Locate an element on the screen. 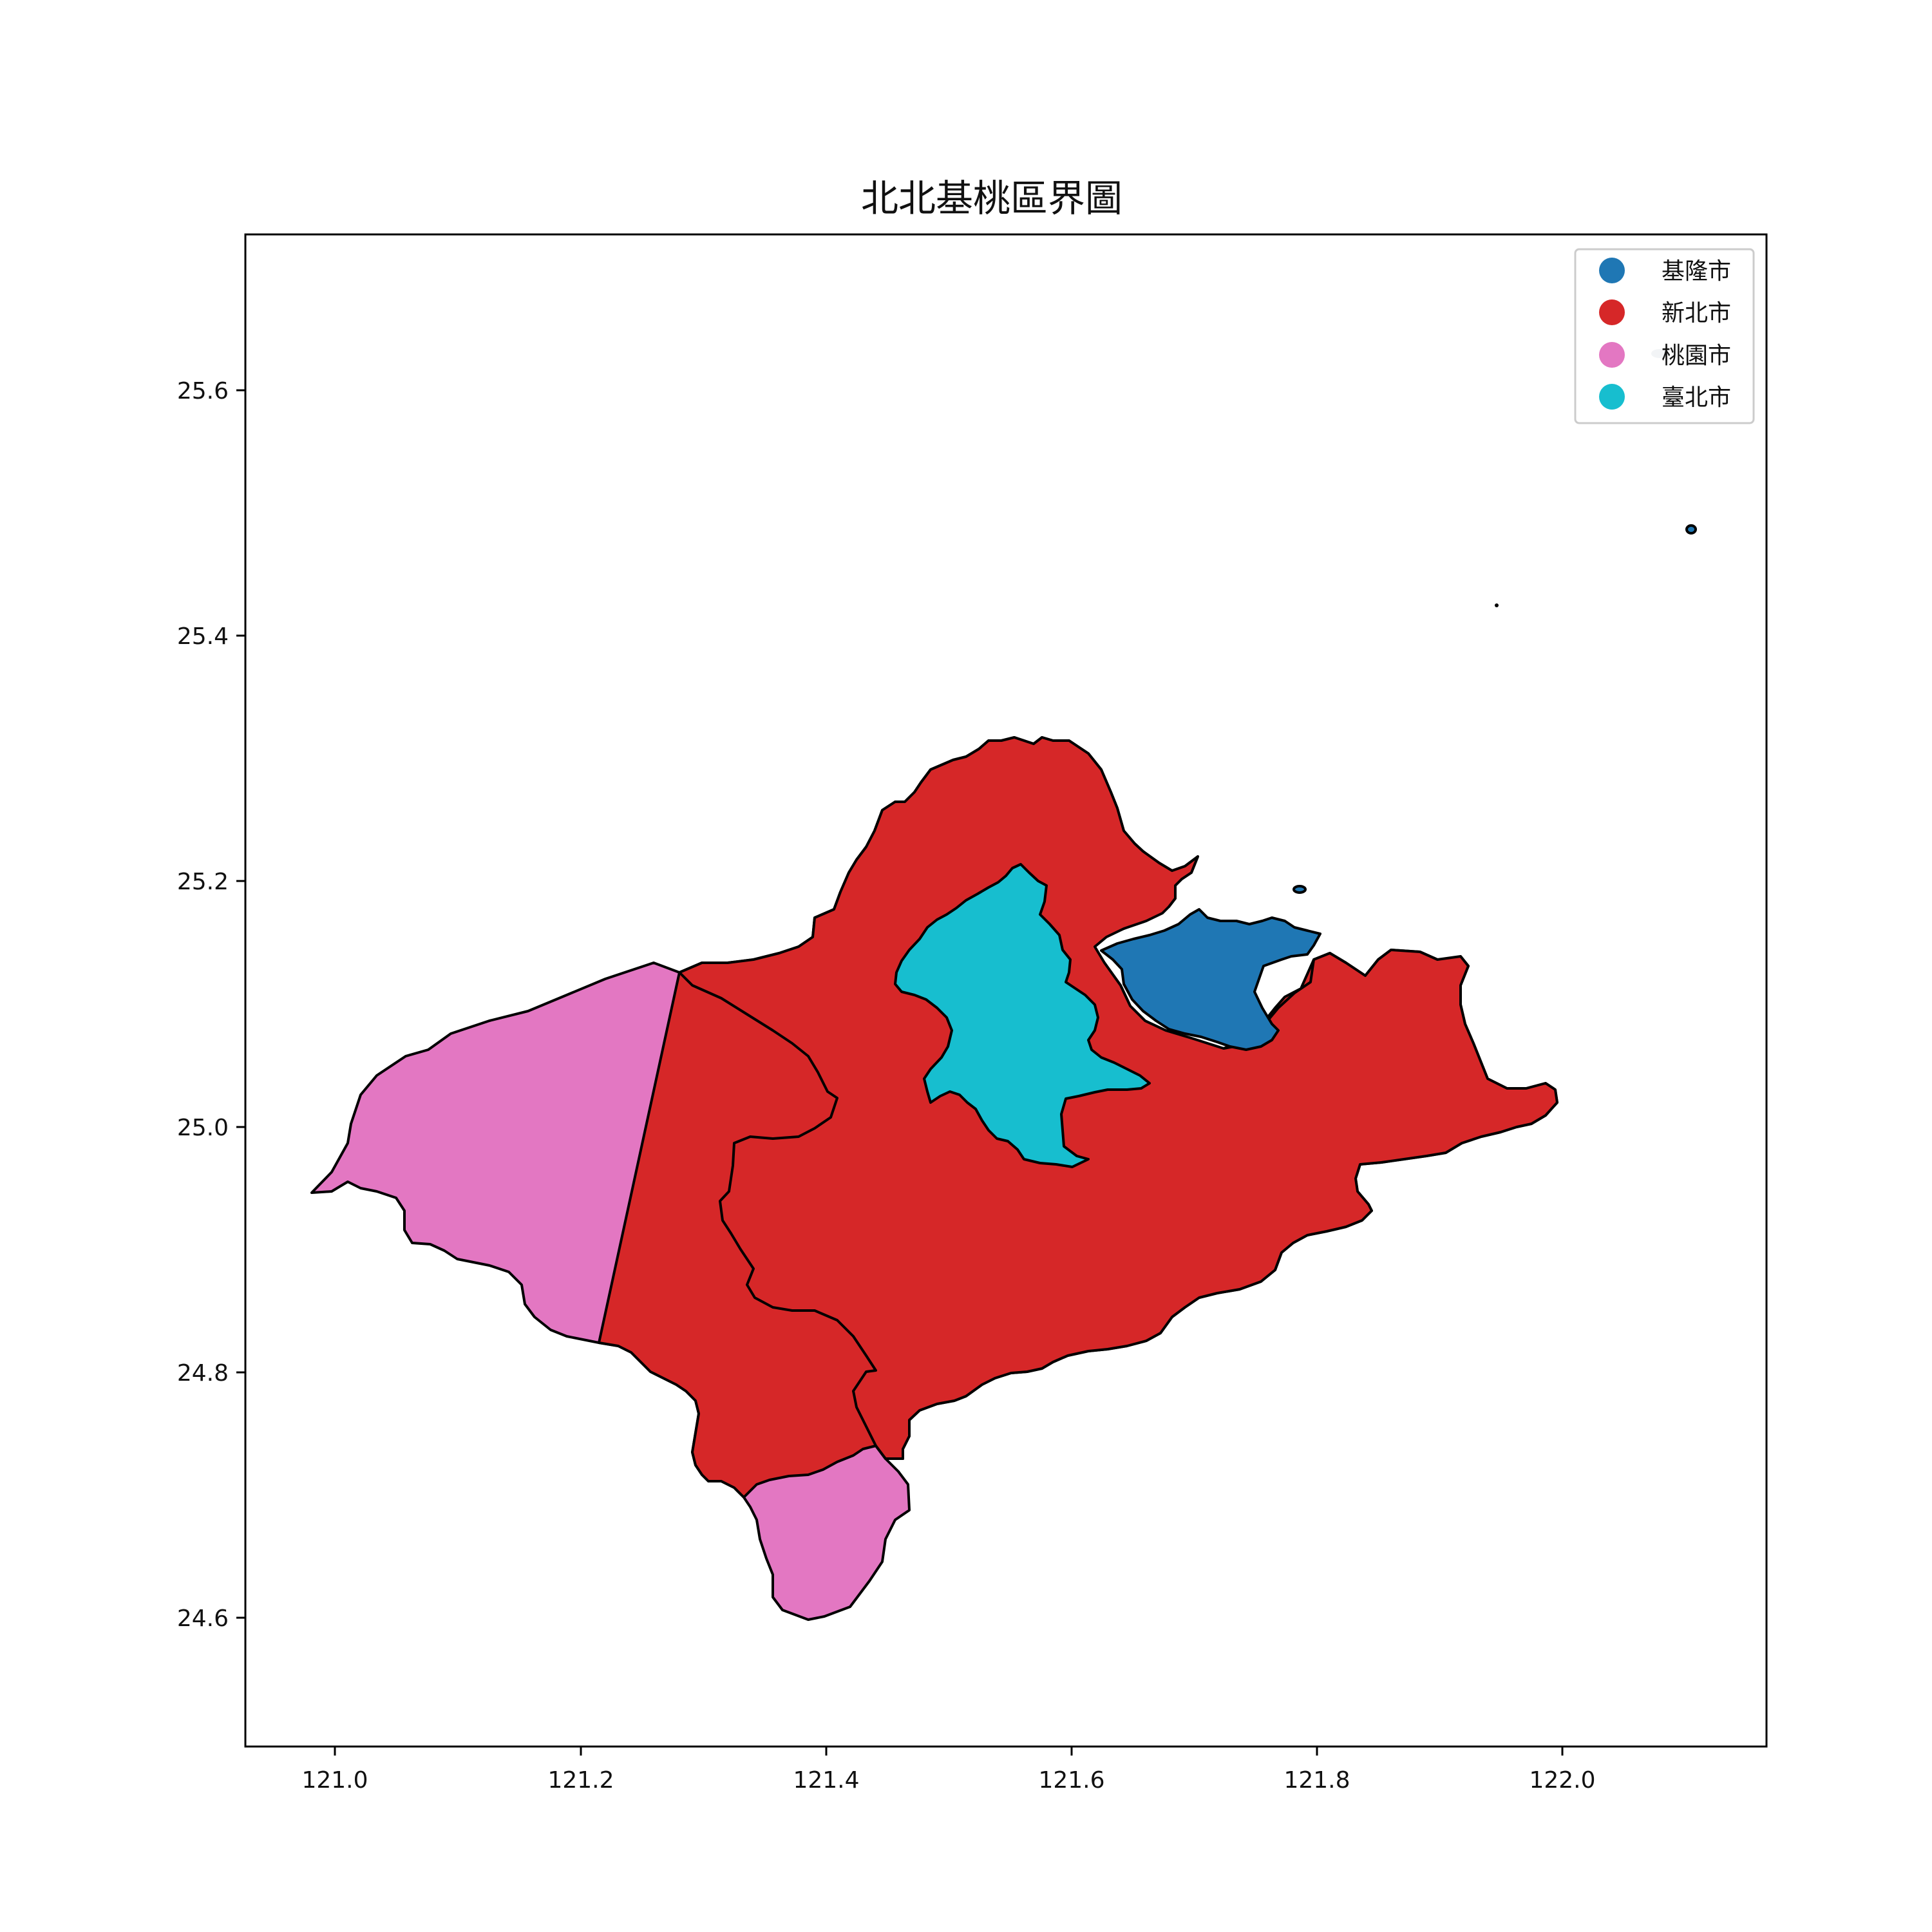 The width and height of the screenshot is (1932, 1932). legend-marker-keelung is located at coordinates (1612, 270).